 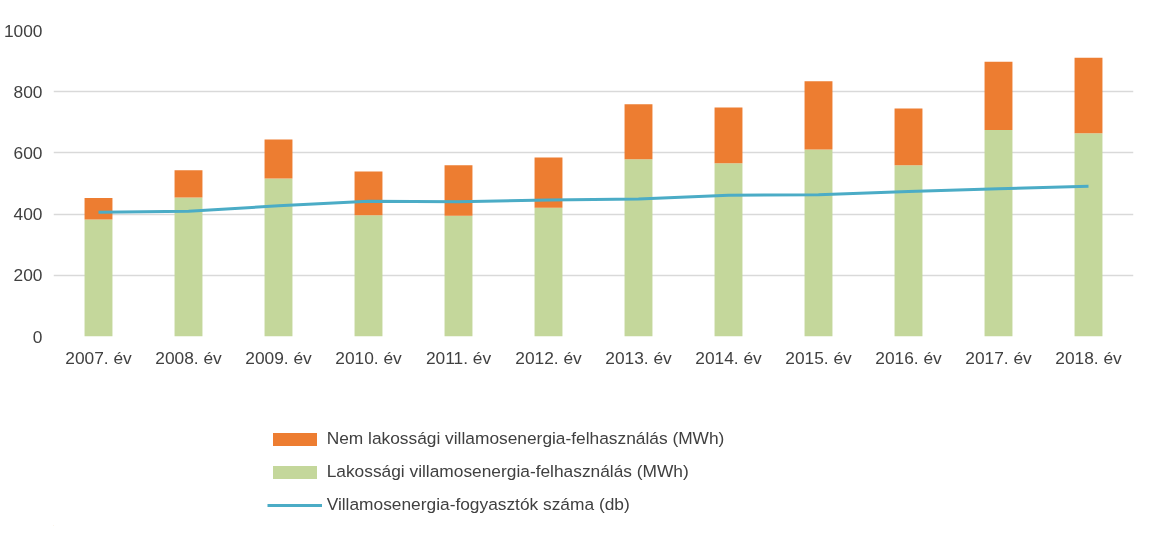 What do you see at coordinates (37, 336) in the screenshot?
I see `y-tick-label: 0` at bounding box center [37, 336].